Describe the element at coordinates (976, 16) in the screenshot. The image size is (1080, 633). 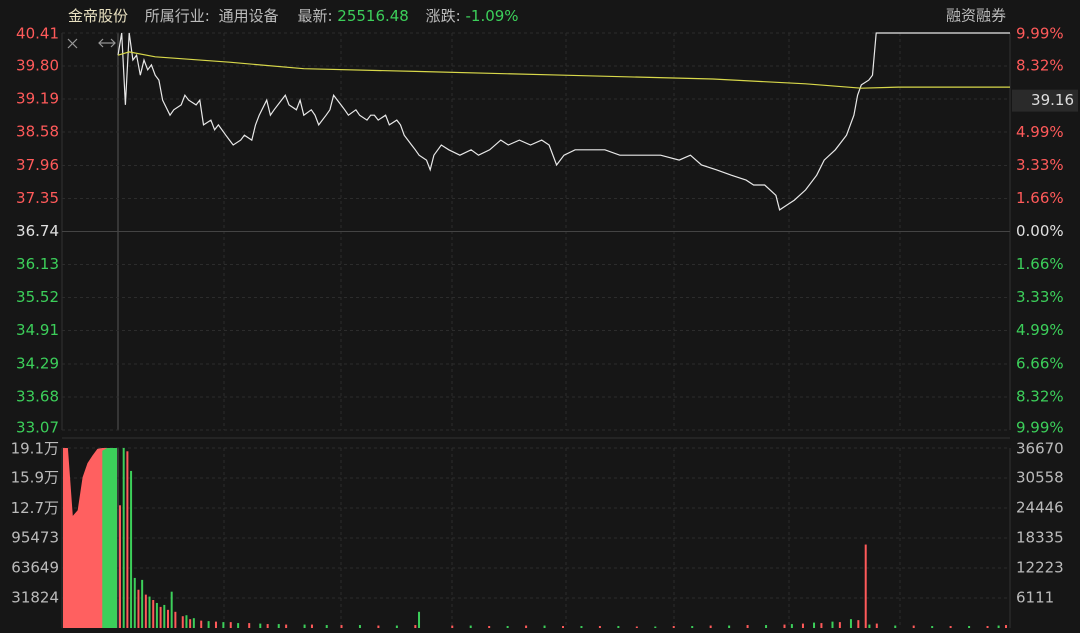
I see `margin-trading-link: 融资融券` at that location.